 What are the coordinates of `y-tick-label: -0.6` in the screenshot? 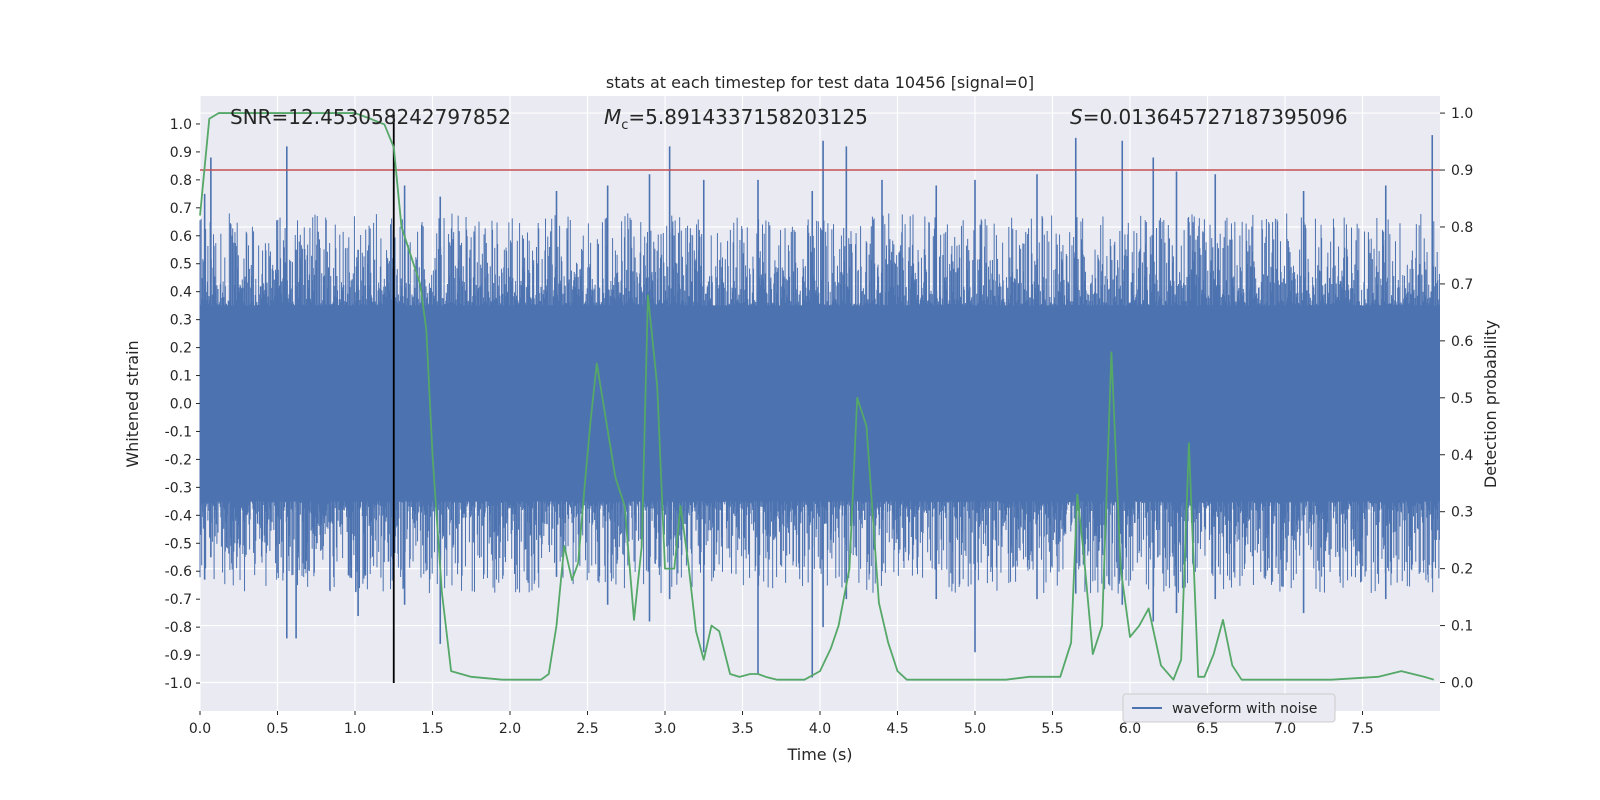 It's located at (178, 572).